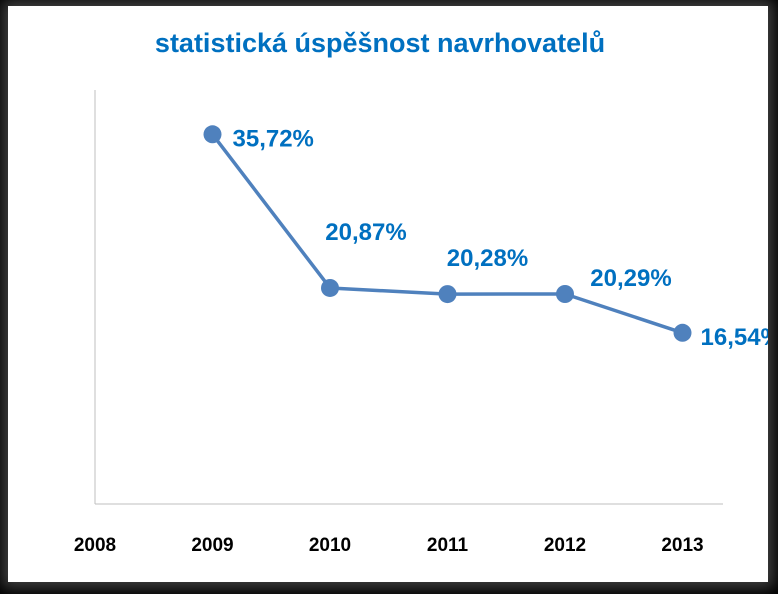 The image size is (778, 594). What do you see at coordinates (630, 278) in the screenshot?
I see `data-label: 20,29%` at bounding box center [630, 278].